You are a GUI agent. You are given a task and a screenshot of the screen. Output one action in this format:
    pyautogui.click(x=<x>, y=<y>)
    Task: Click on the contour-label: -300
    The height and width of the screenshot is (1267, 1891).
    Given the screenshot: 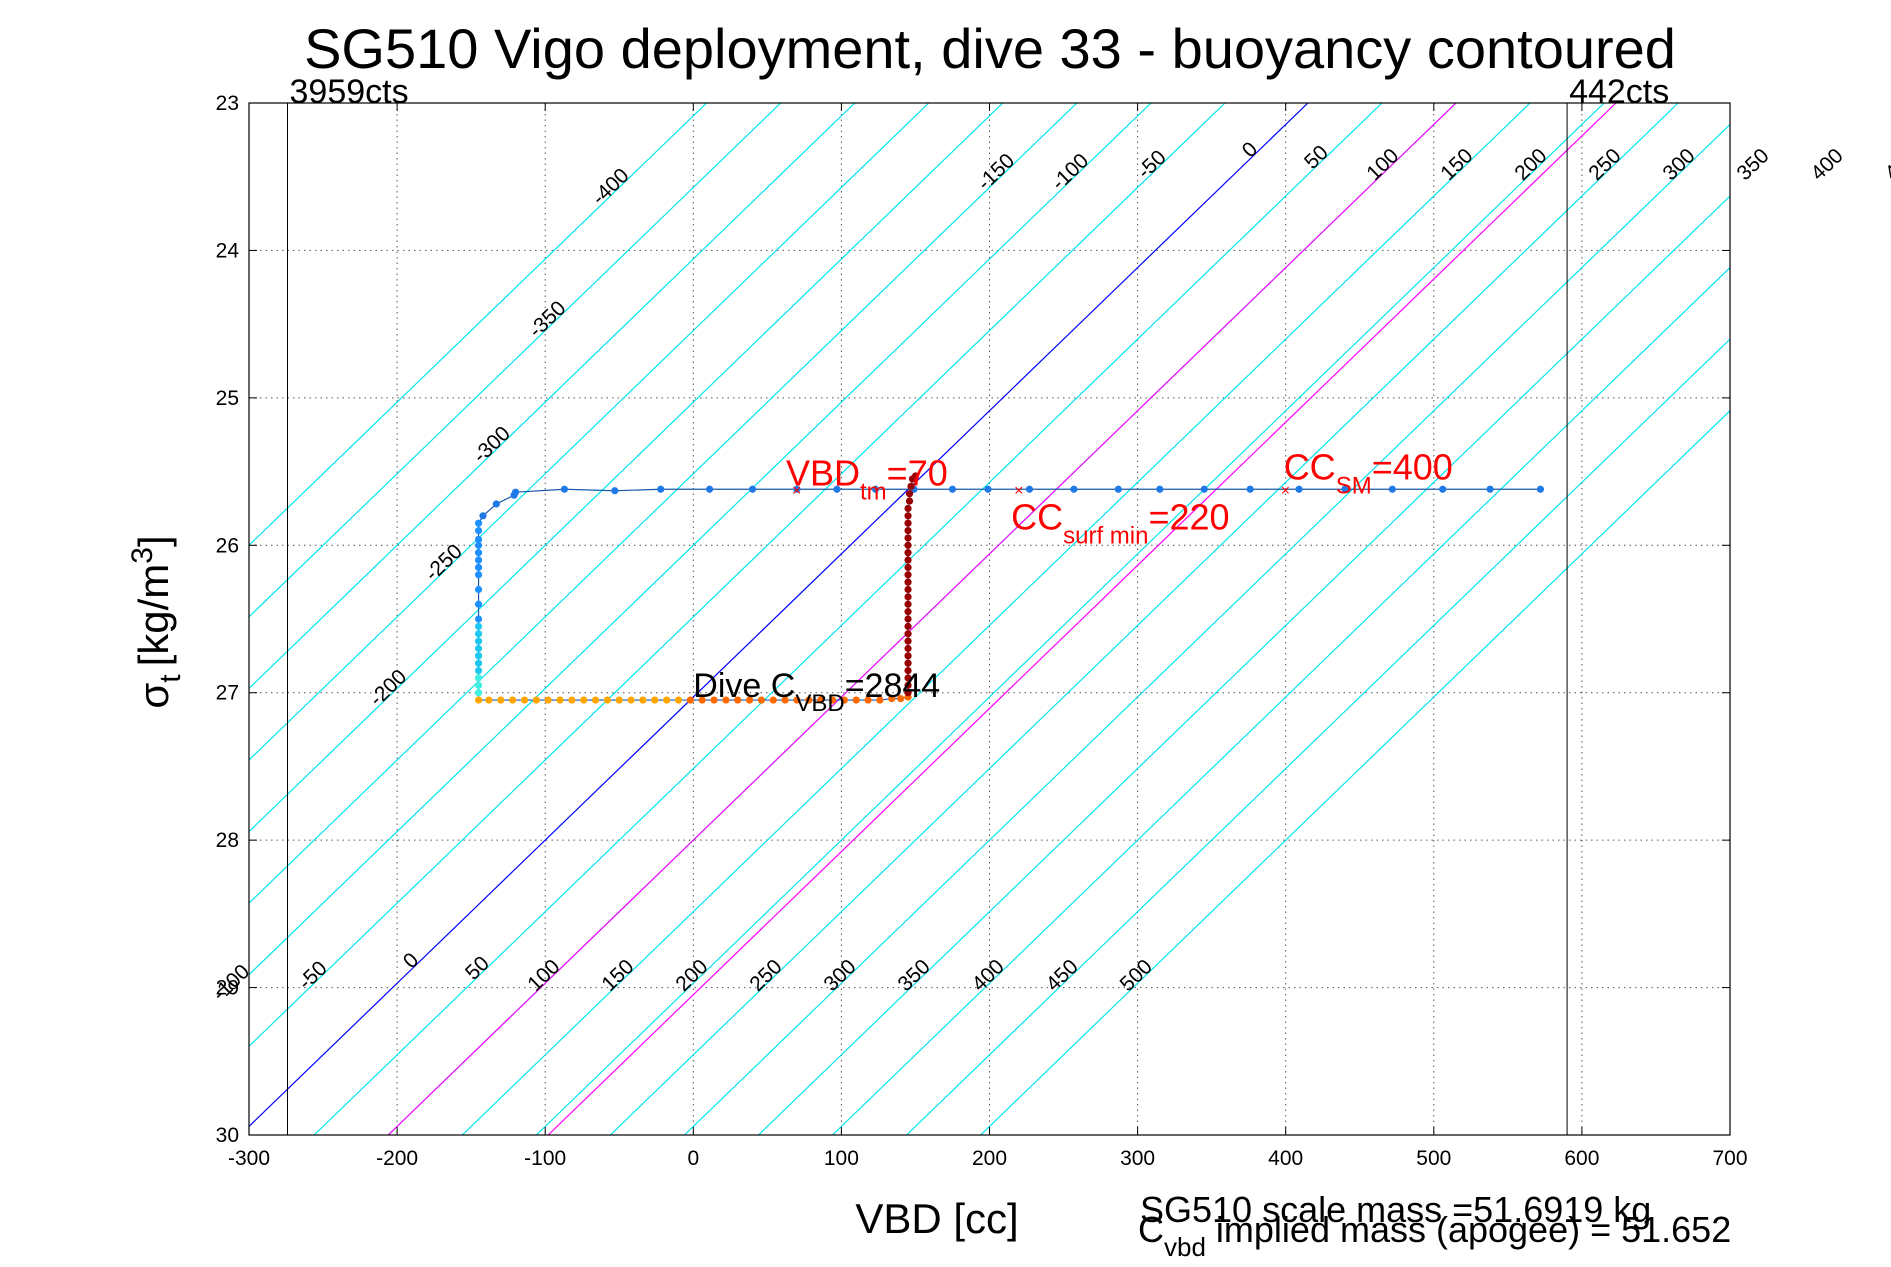 What is the action you would take?
    pyautogui.click(x=492, y=445)
    